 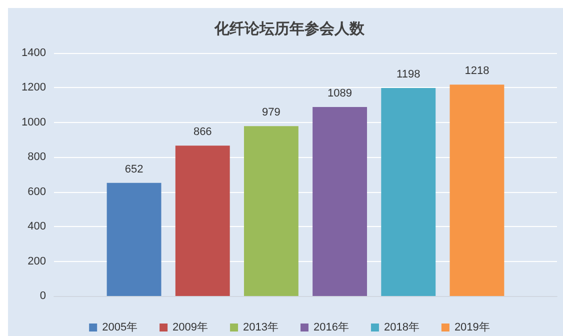 What do you see at coordinates (202, 132) in the screenshot?
I see `data-label: 866` at bounding box center [202, 132].